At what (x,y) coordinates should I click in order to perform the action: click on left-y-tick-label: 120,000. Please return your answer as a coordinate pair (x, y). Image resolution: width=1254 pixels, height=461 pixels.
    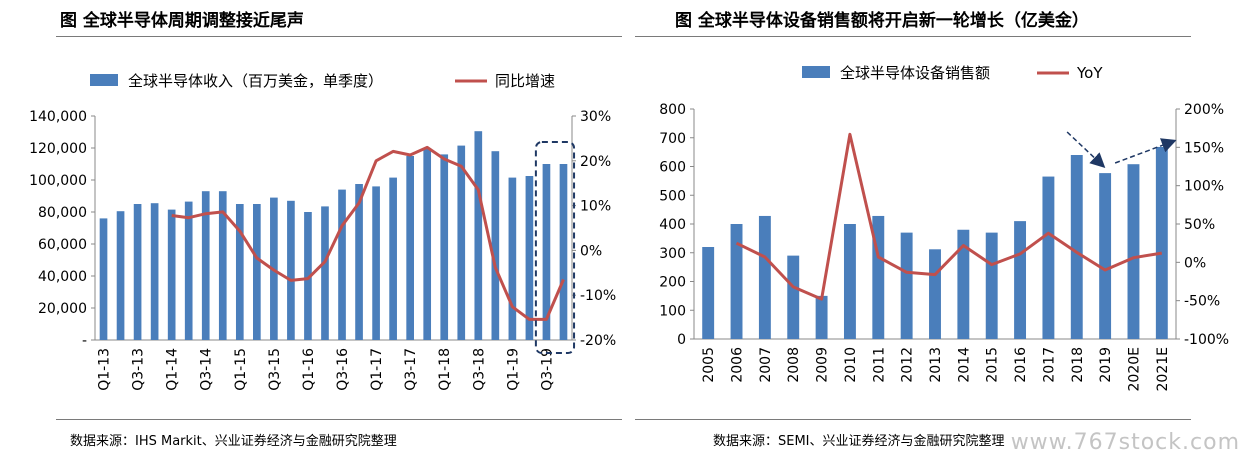
    Looking at the image, I should click on (58, 149).